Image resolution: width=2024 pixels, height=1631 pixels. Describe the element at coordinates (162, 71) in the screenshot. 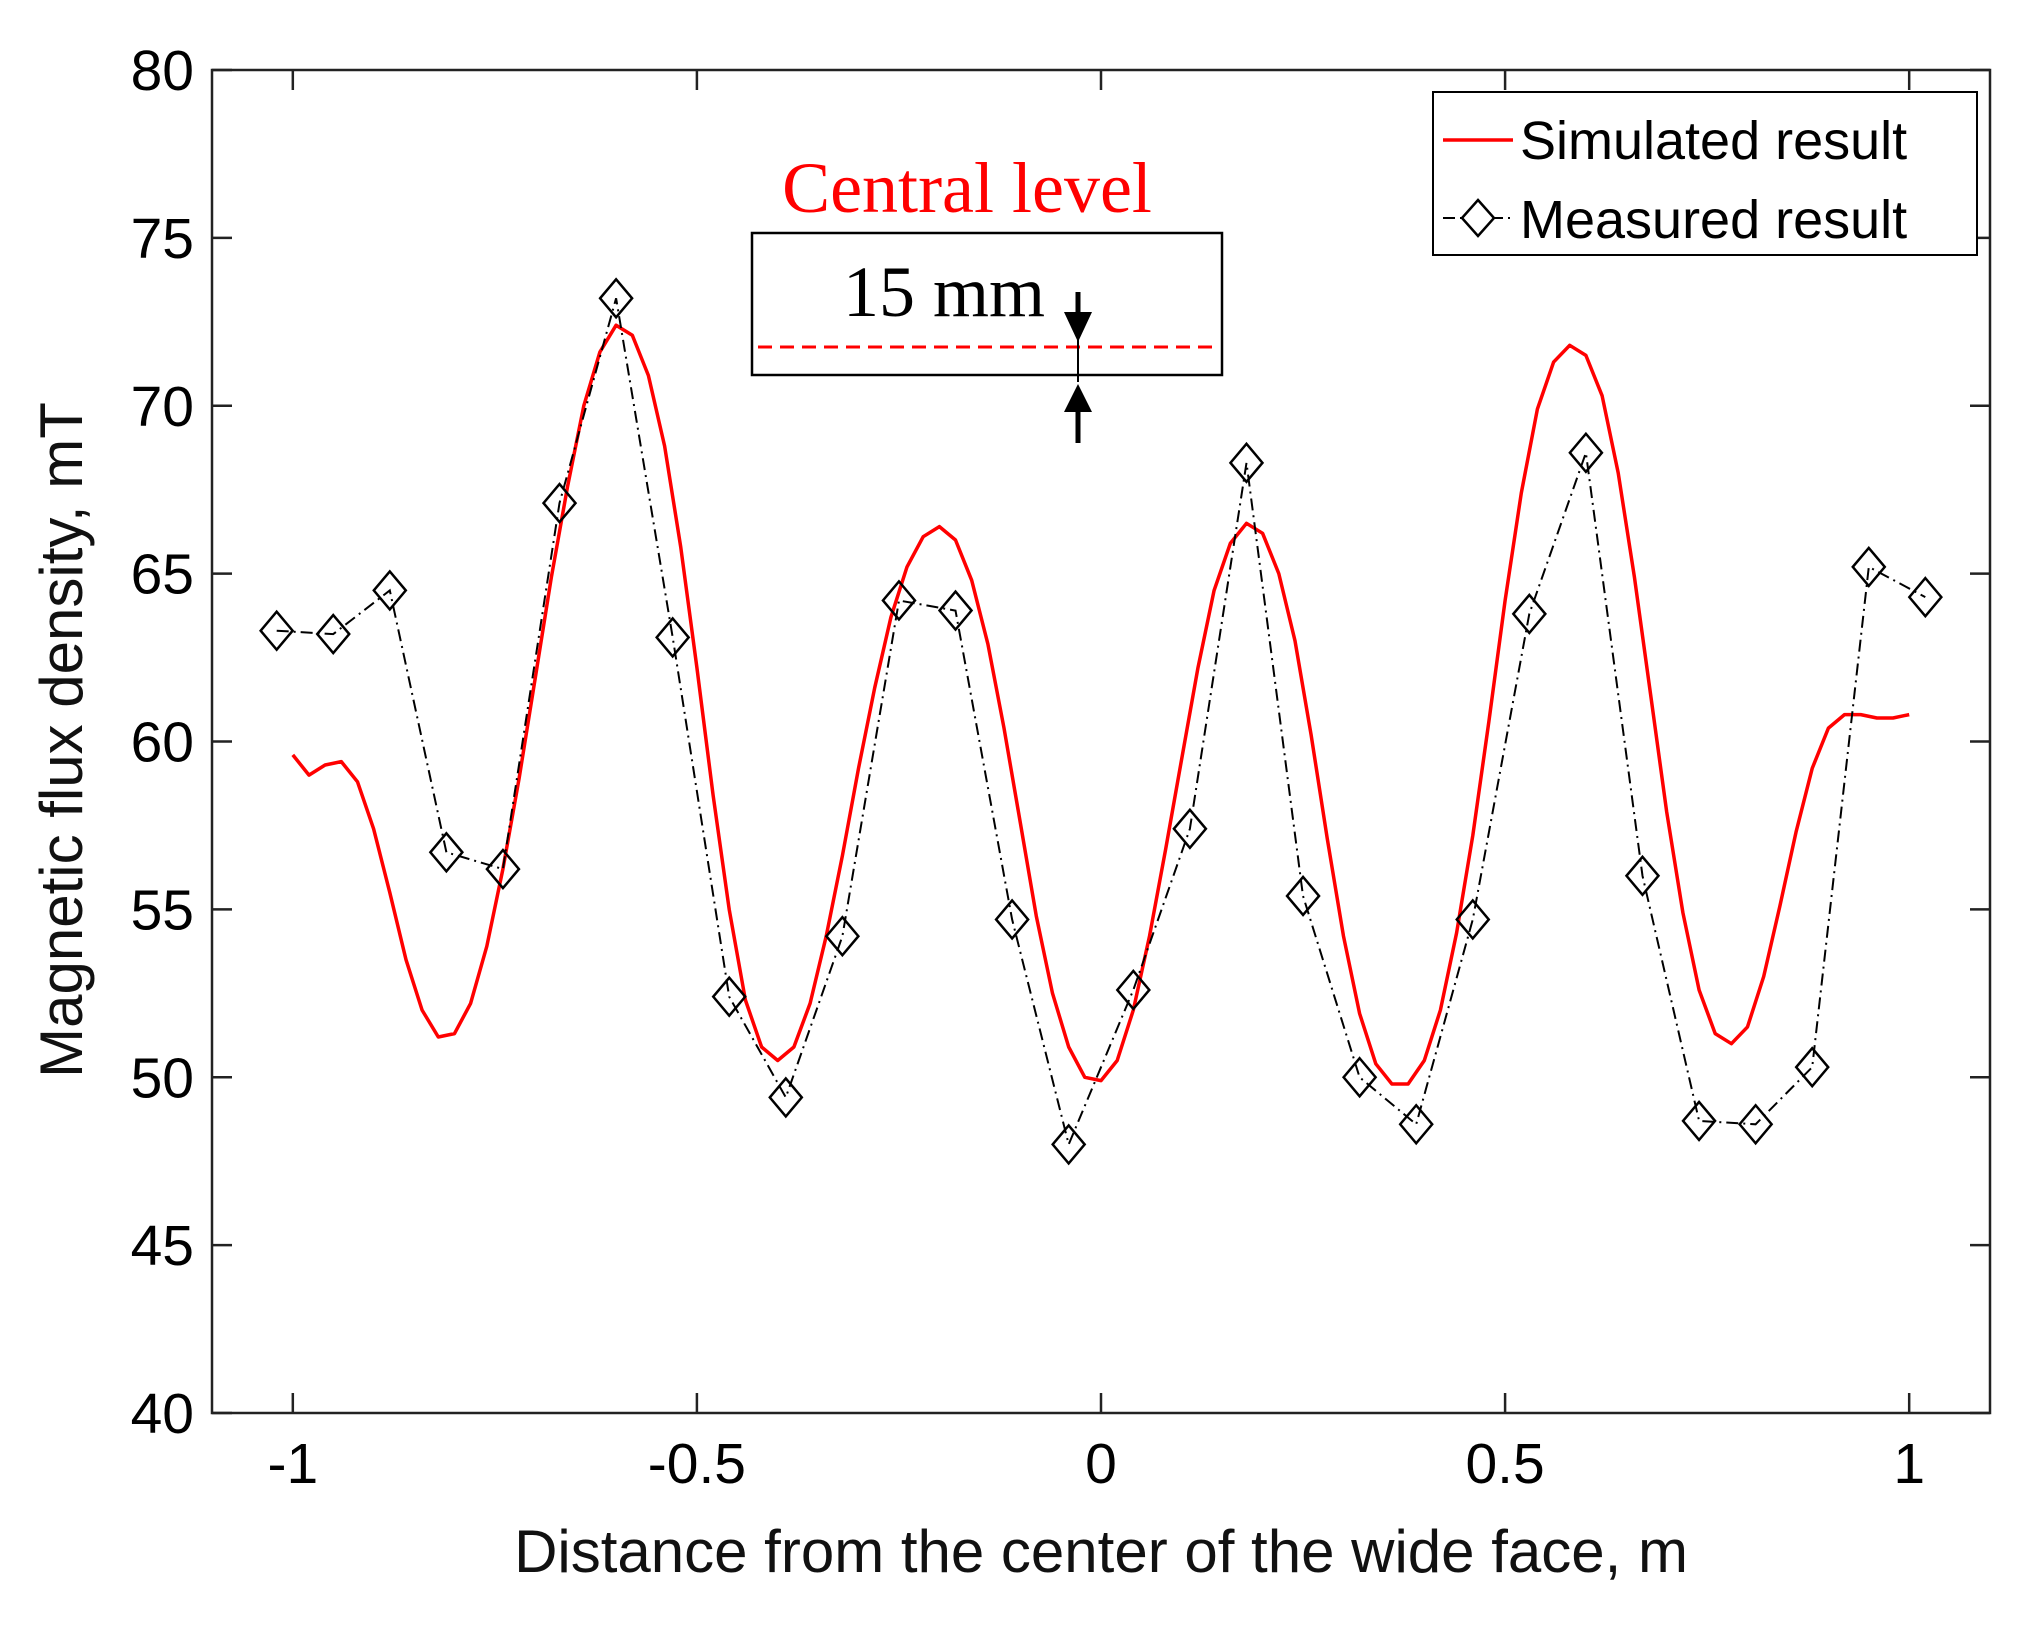

I see `y-tick-label: 80` at that location.